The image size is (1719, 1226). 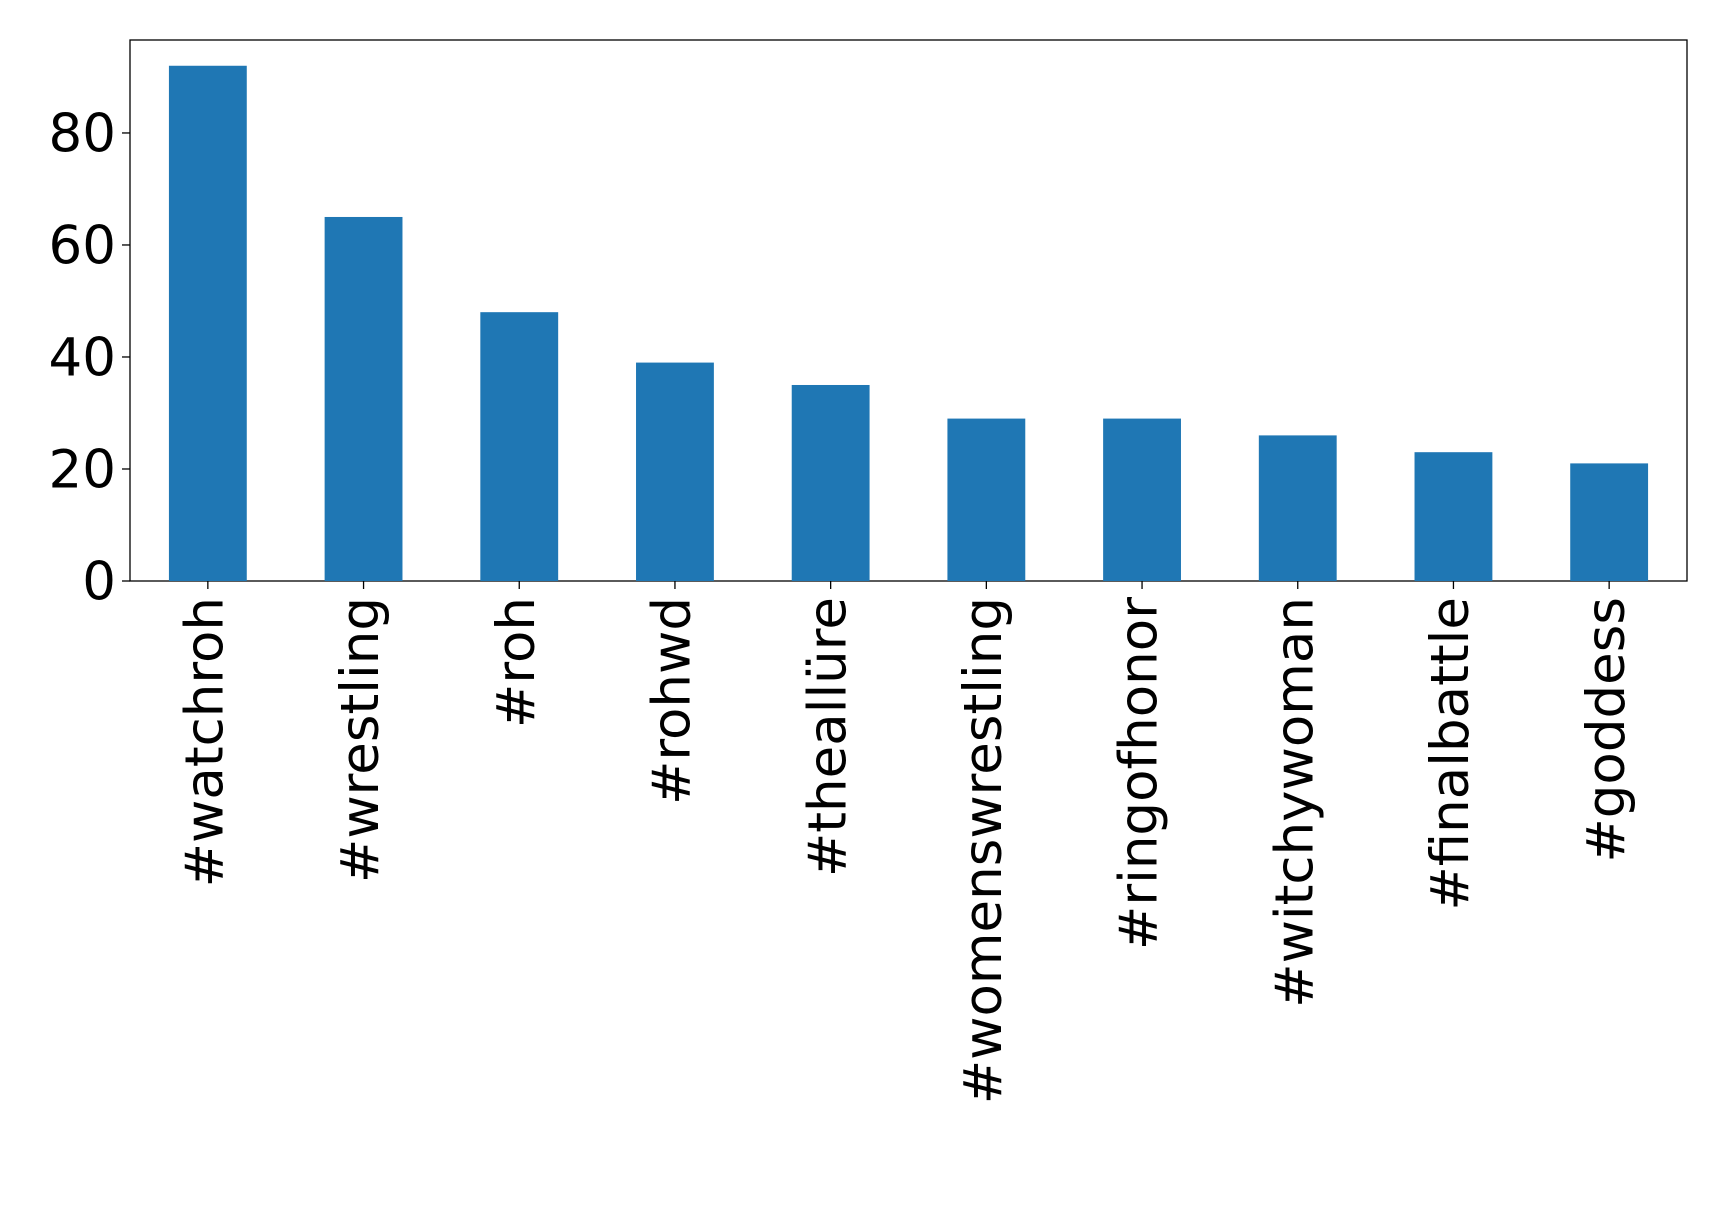 I want to click on x-tick-label: #roh, so click(x=516, y=662).